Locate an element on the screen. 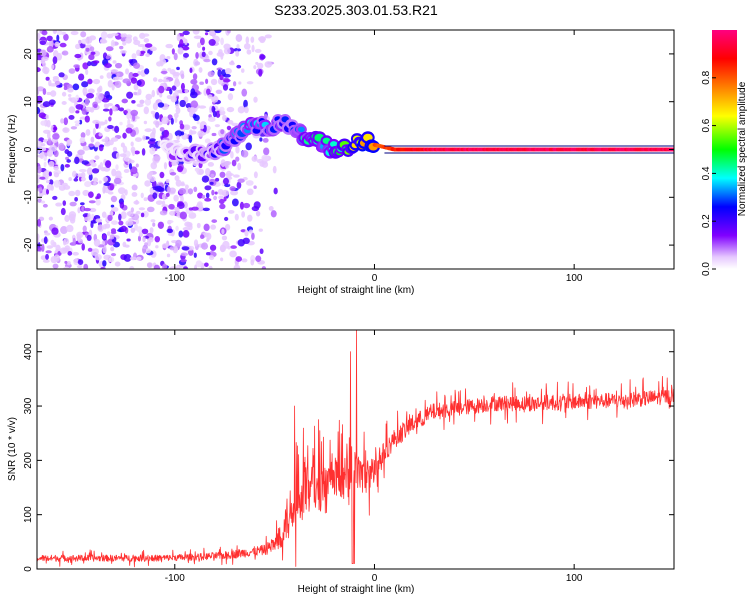  snr-y-axis-label: SNR (10 * v/v) is located at coordinates (12, 449).